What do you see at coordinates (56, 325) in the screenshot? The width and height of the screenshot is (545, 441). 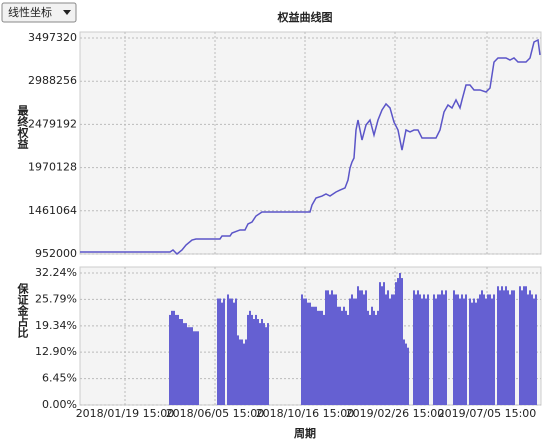 I see `y-tick-label: 19.34%` at bounding box center [56, 325].